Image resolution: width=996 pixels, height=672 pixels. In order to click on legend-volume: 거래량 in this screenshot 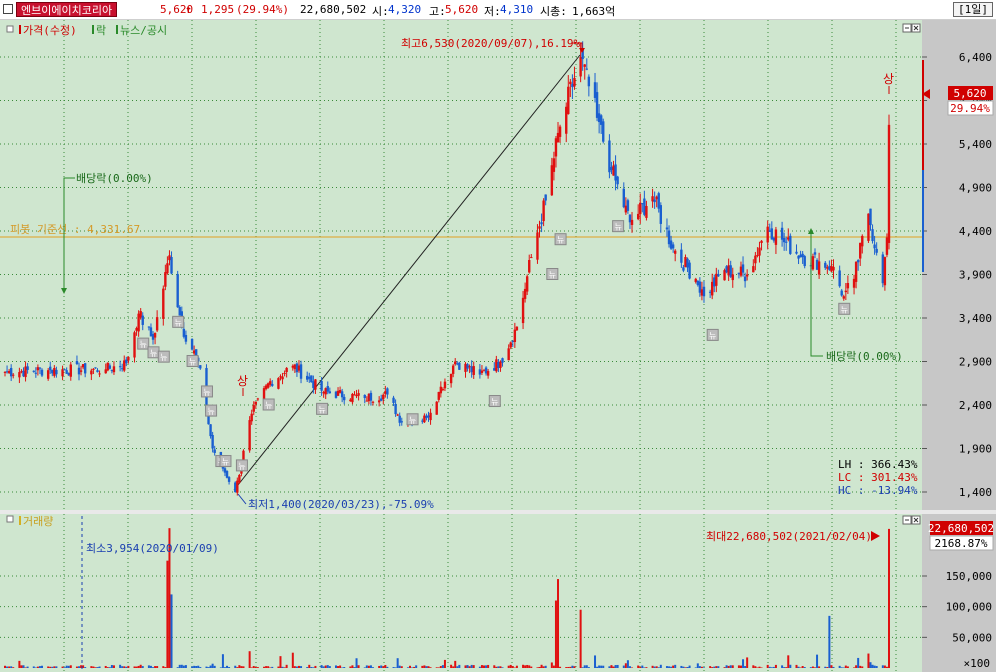, I will do `click(38, 521)`.